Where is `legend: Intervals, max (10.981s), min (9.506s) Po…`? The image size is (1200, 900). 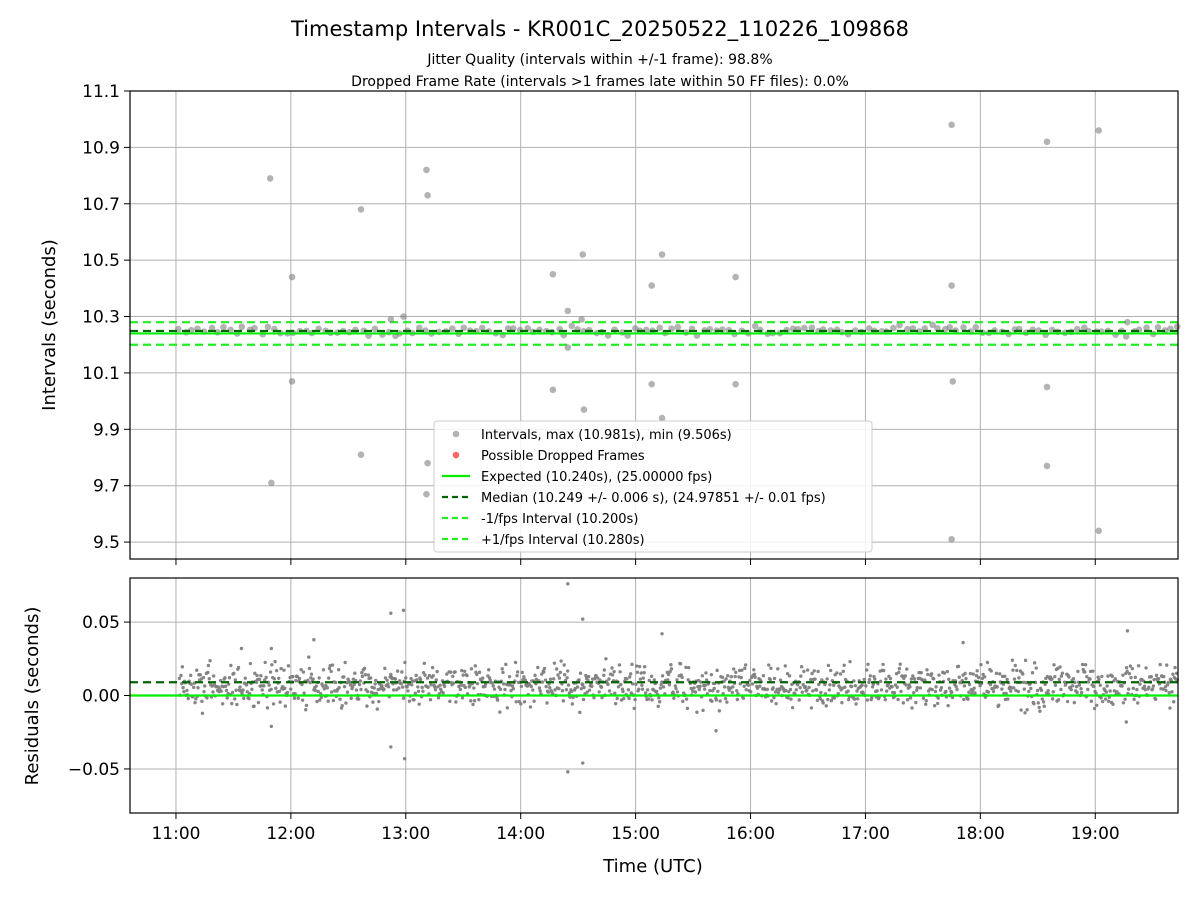 legend: Intervals, max (10.981s), min (9.506s) Po… is located at coordinates (653, 486).